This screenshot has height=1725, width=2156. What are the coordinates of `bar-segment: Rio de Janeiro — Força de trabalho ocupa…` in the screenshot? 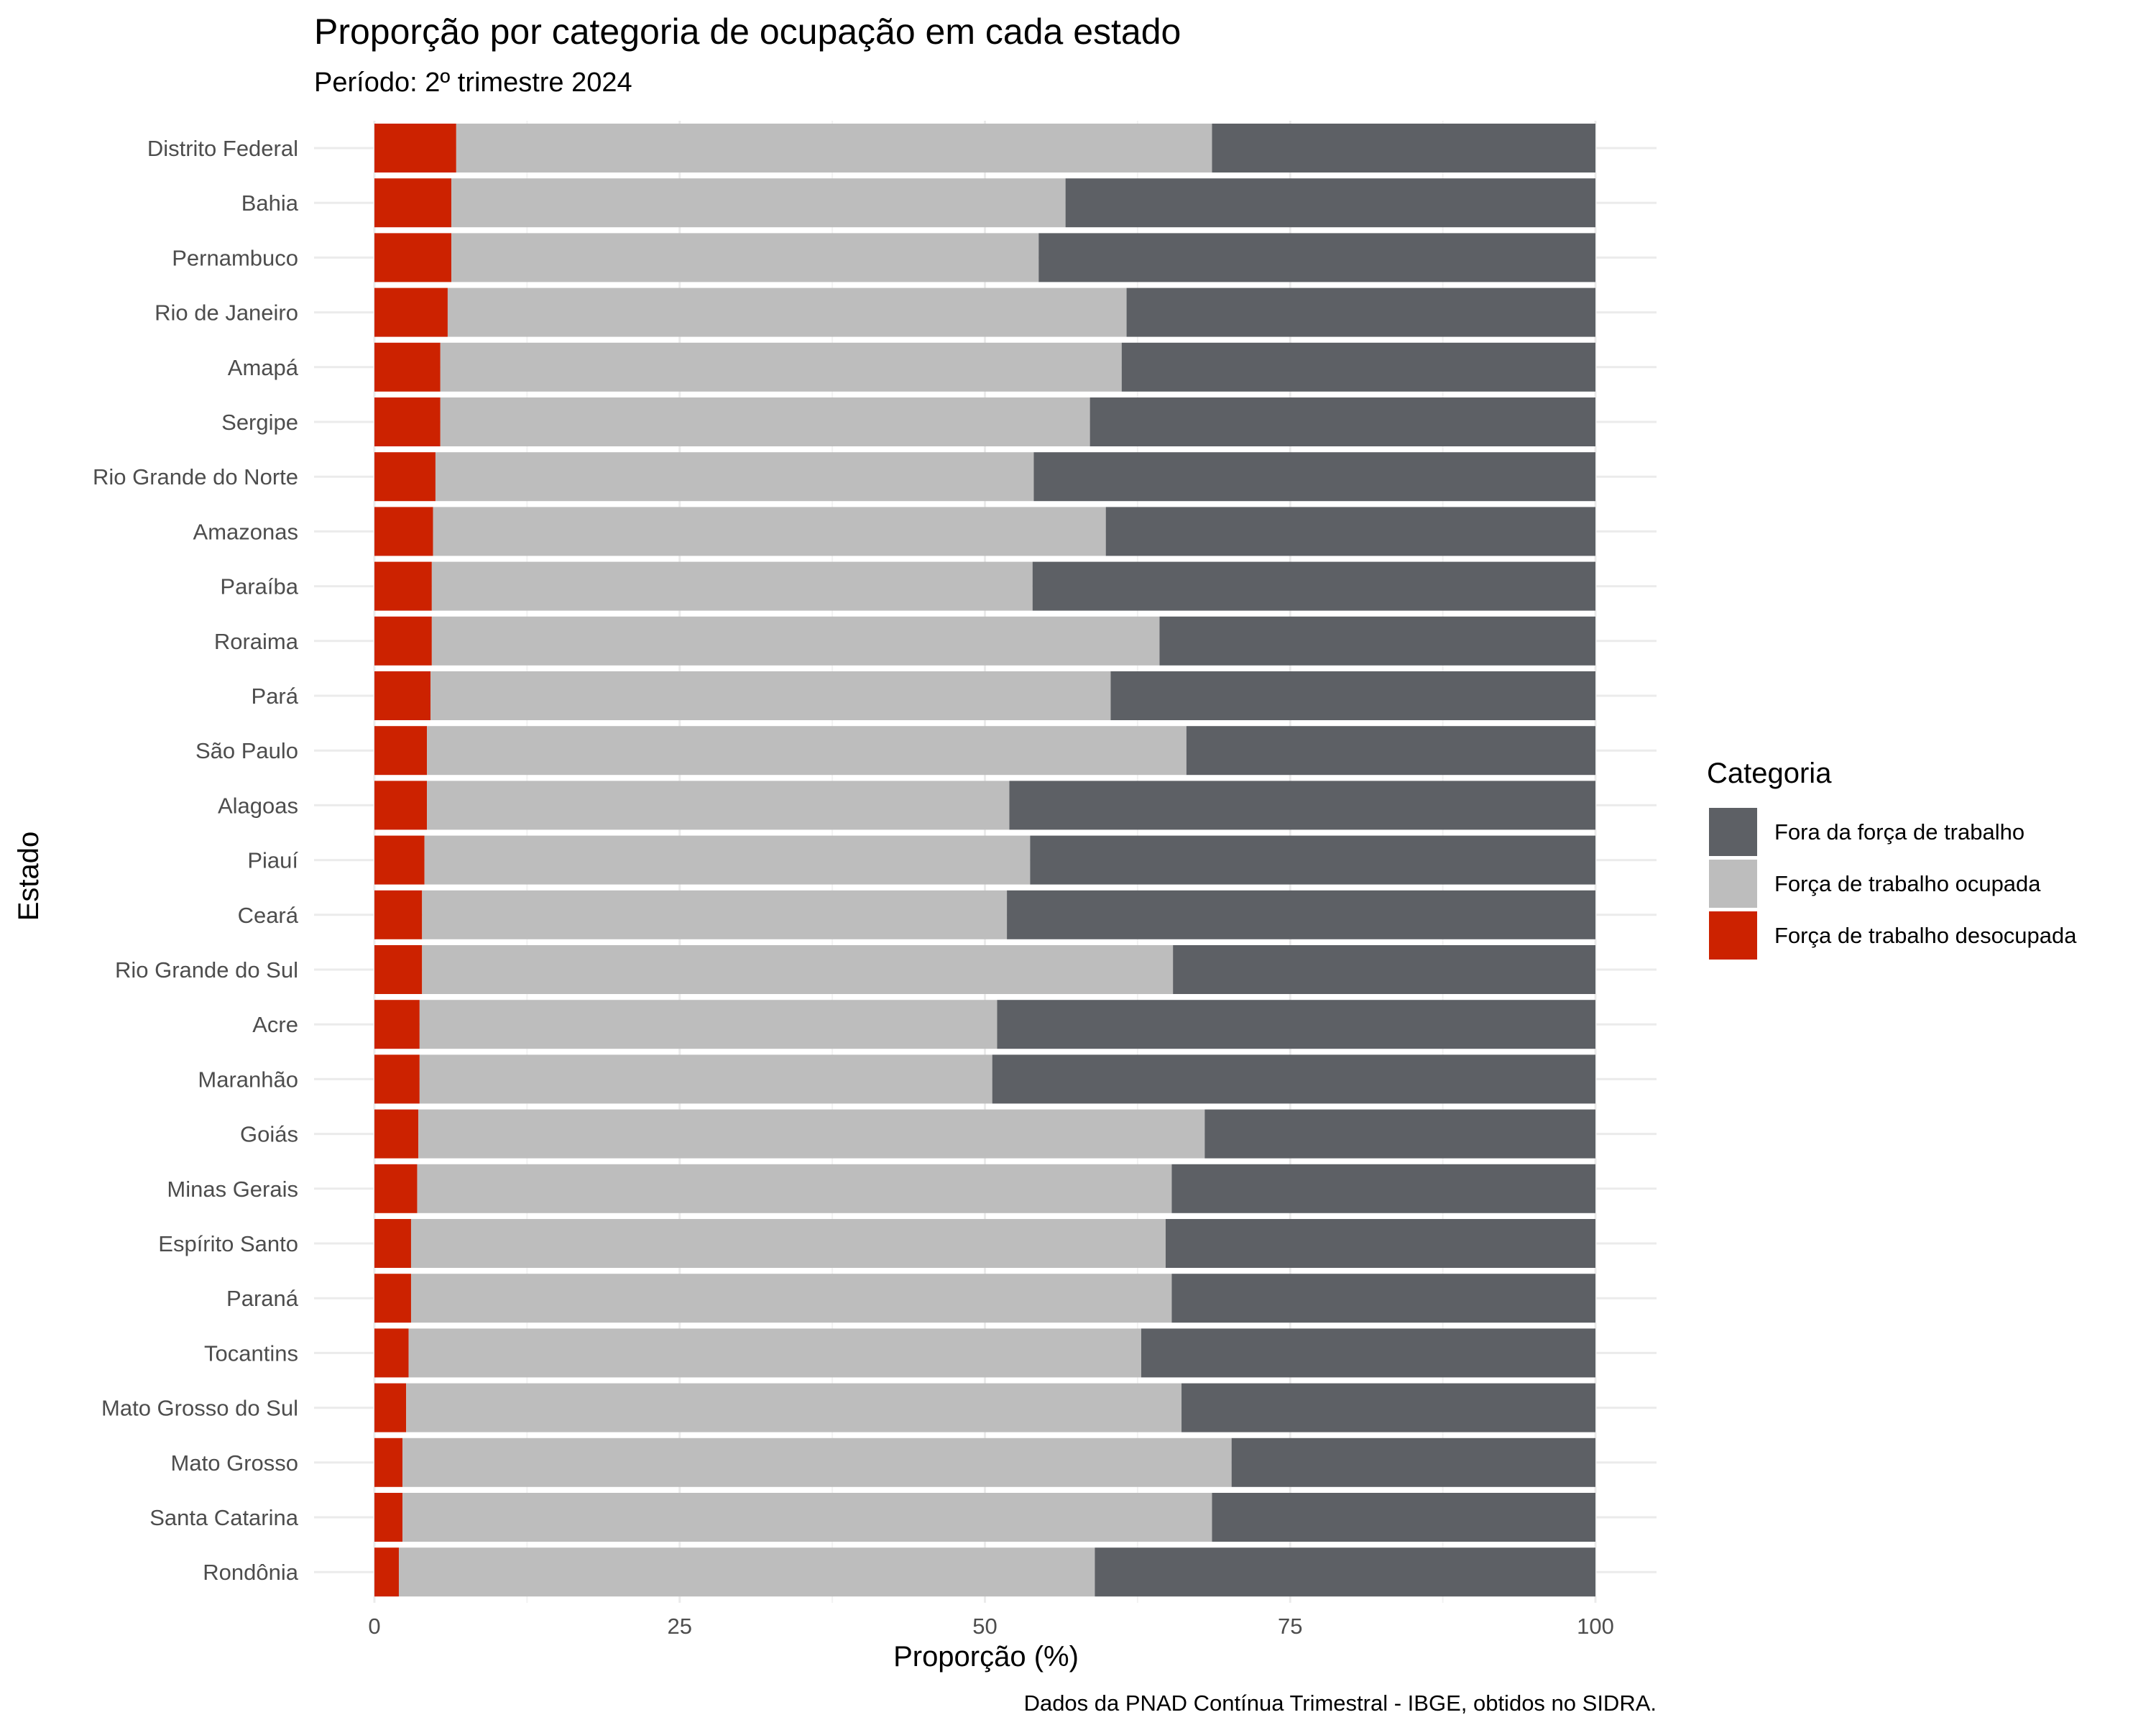 It's located at (787, 312).